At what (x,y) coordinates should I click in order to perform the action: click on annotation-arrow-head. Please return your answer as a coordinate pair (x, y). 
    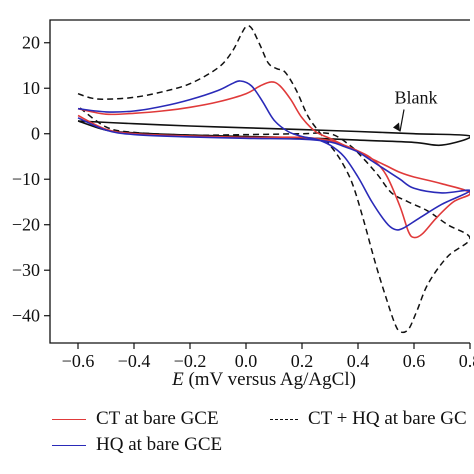
    Looking at the image, I should click on (396, 127).